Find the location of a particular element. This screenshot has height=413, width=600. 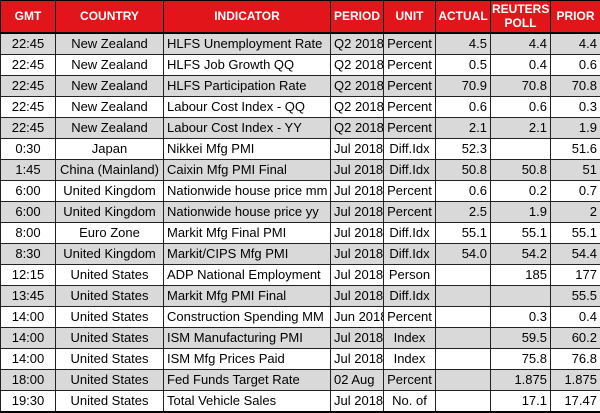

cell-reuters-poll: 1.875 is located at coordinates (520, 380).